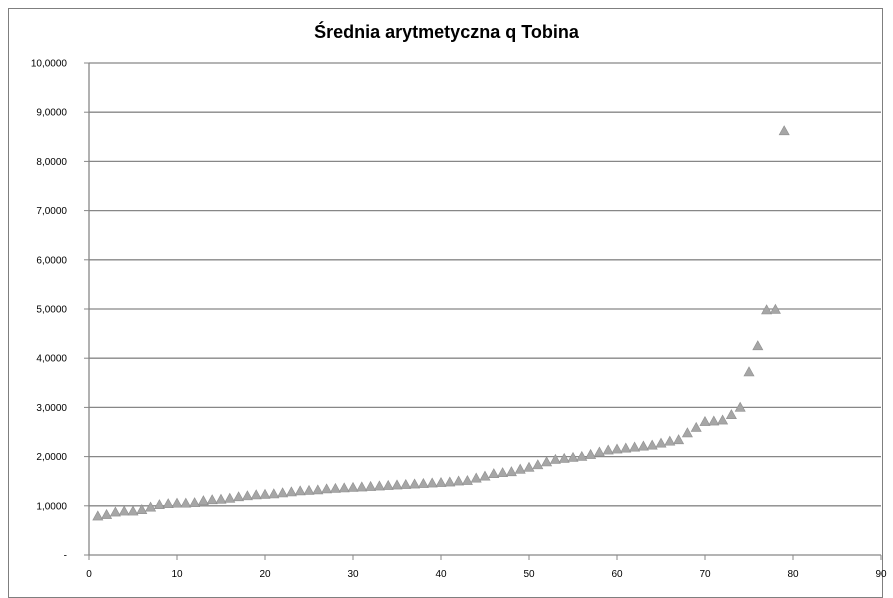  Describe the element at coordinates (89, 574) in the screenshot. I see `x-tick-label: 0` at that location.